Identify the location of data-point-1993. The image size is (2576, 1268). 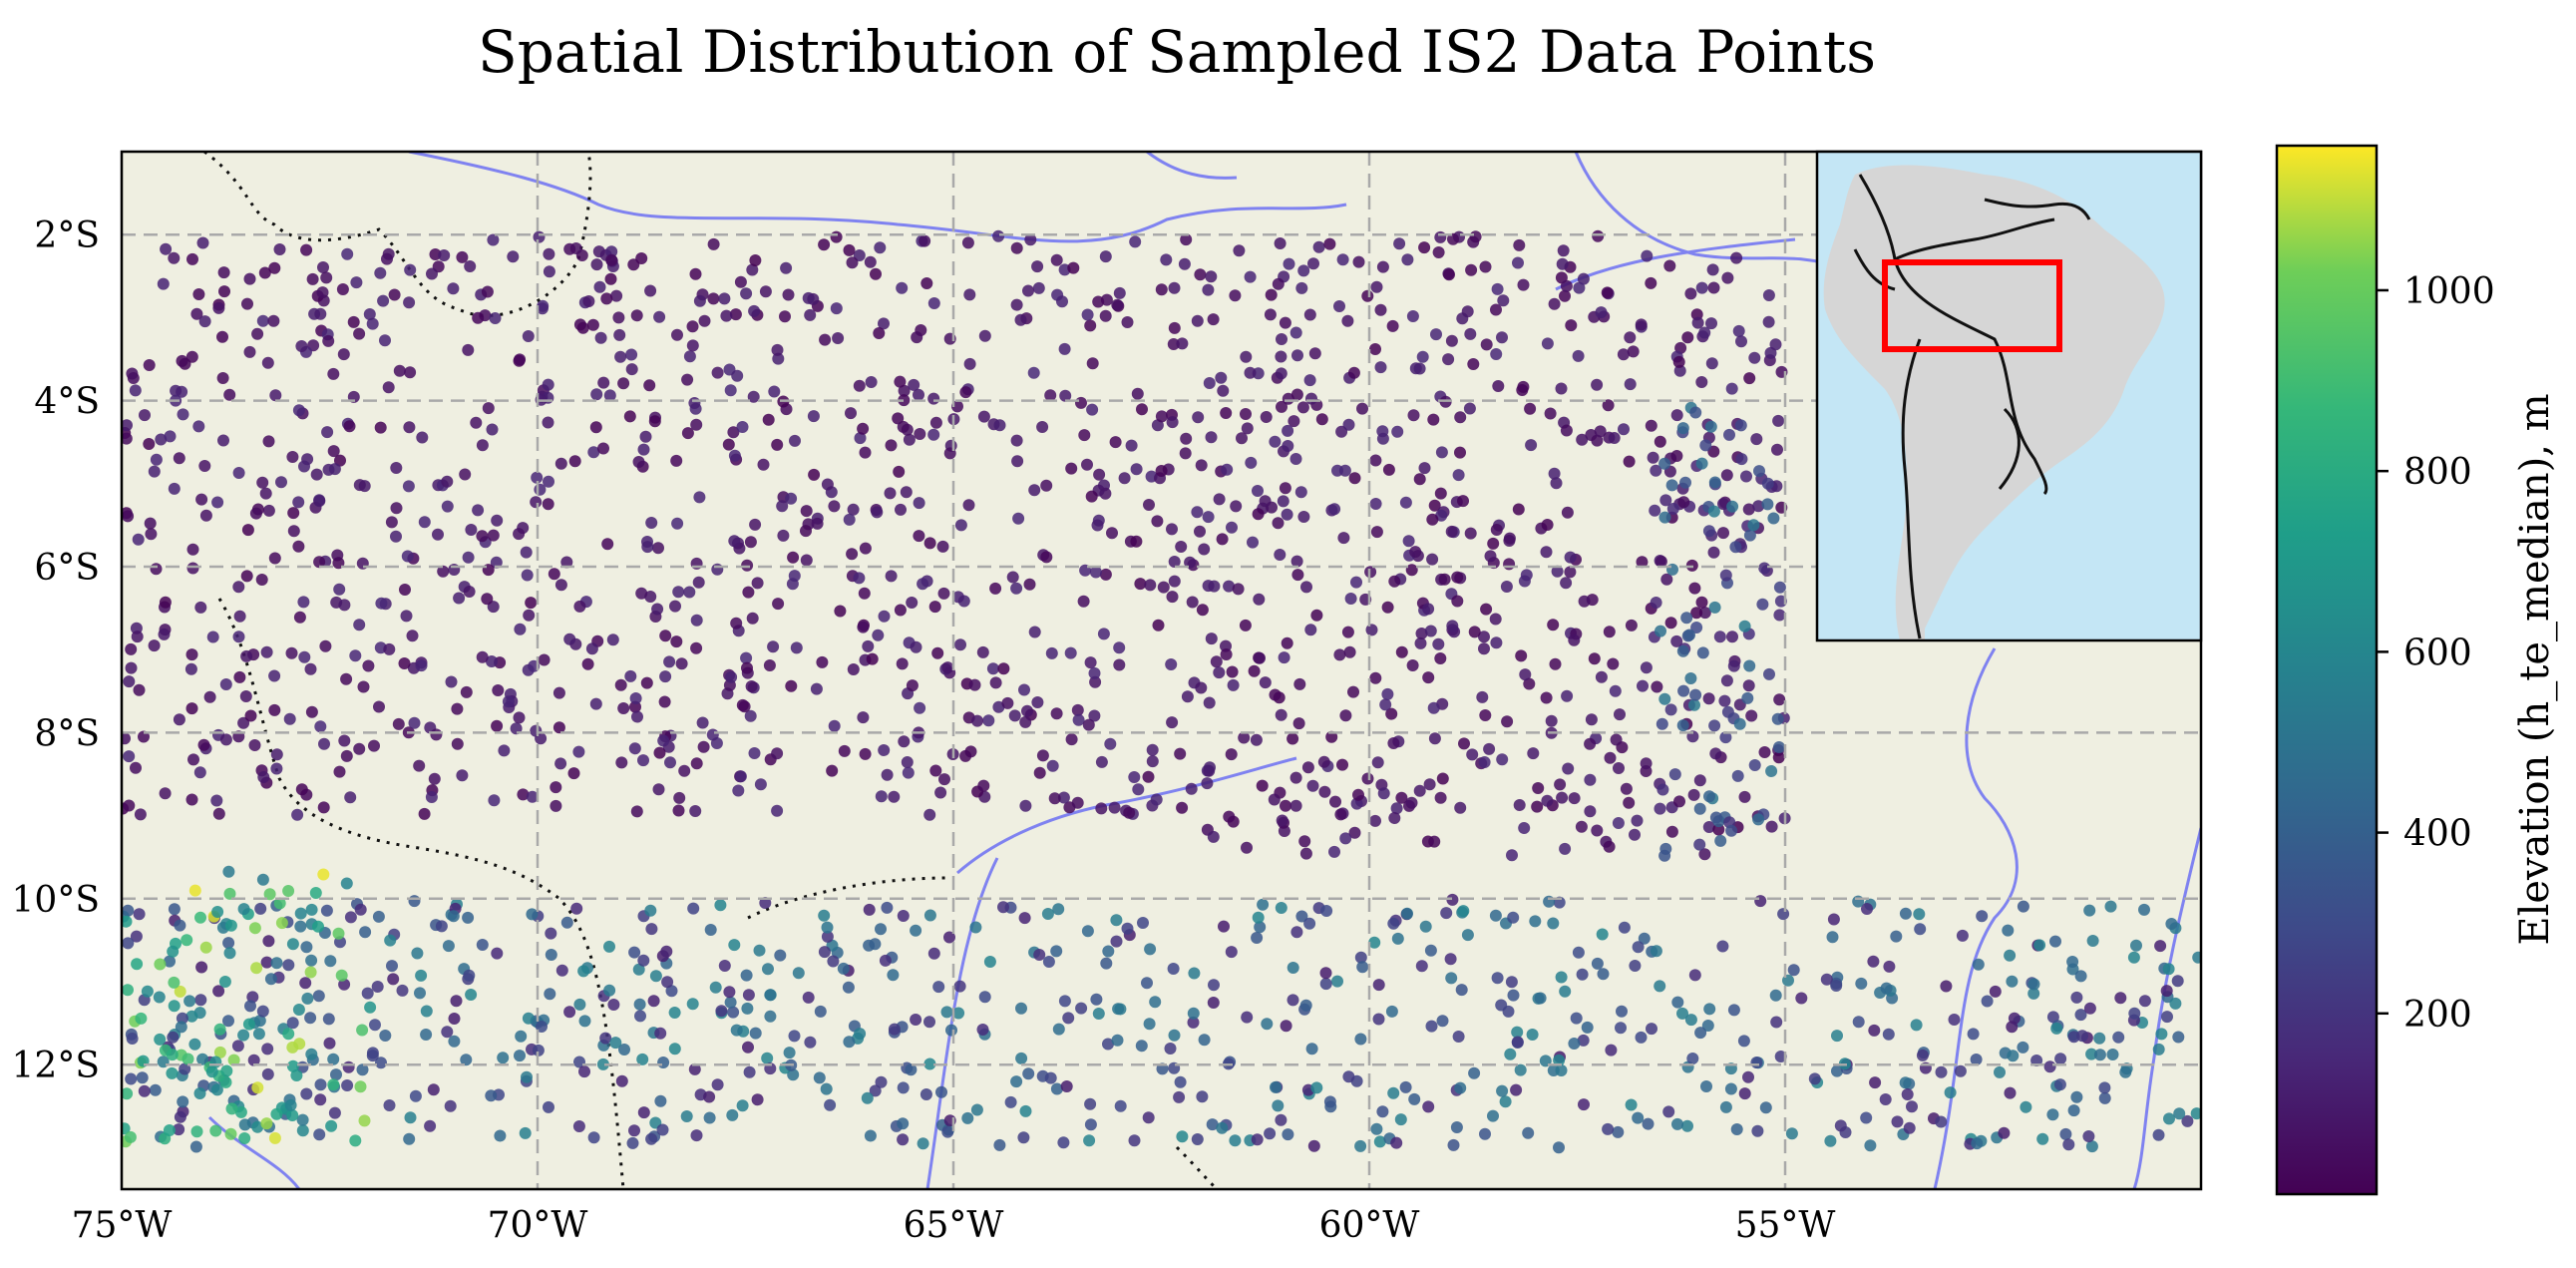
(391, 940).